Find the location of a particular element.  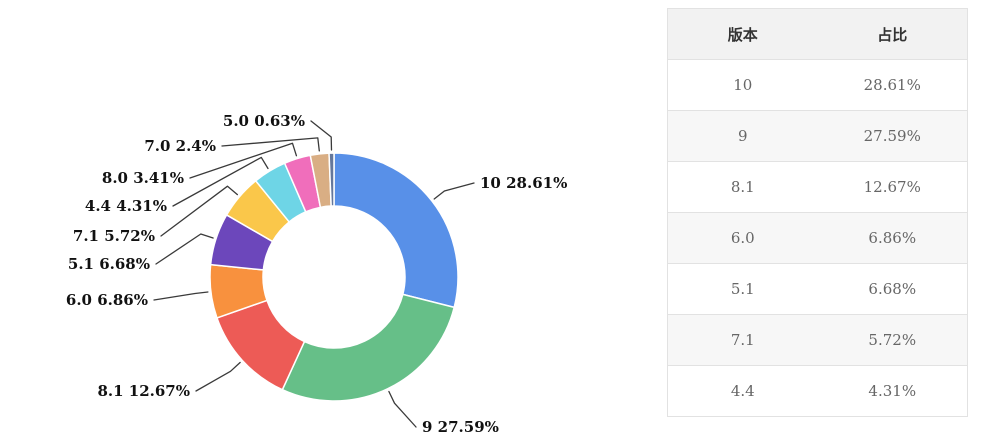

table-header-share: 占比 is located at coordinates (892, 34).